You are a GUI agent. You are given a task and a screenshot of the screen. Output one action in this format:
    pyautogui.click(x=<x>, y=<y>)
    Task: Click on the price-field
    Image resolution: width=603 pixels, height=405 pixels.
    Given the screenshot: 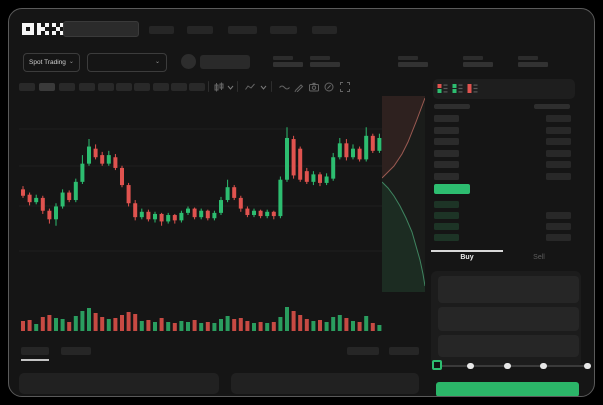 What is the action you would take?
    pyautogui.click(x=508, y=289)
    